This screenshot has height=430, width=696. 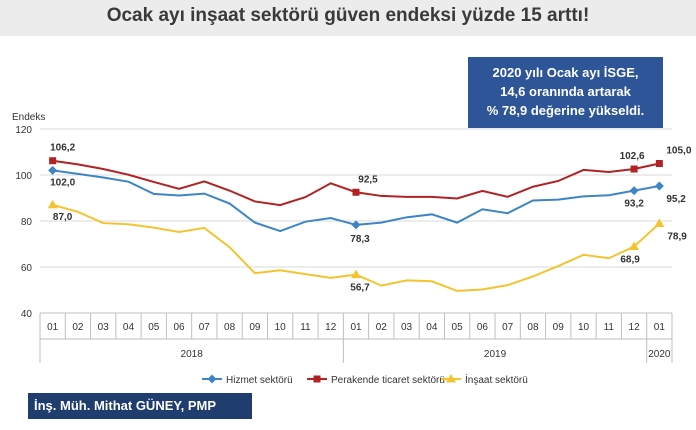 I want to click on y-axis-label: Endeks, so click(x=28, y=117).